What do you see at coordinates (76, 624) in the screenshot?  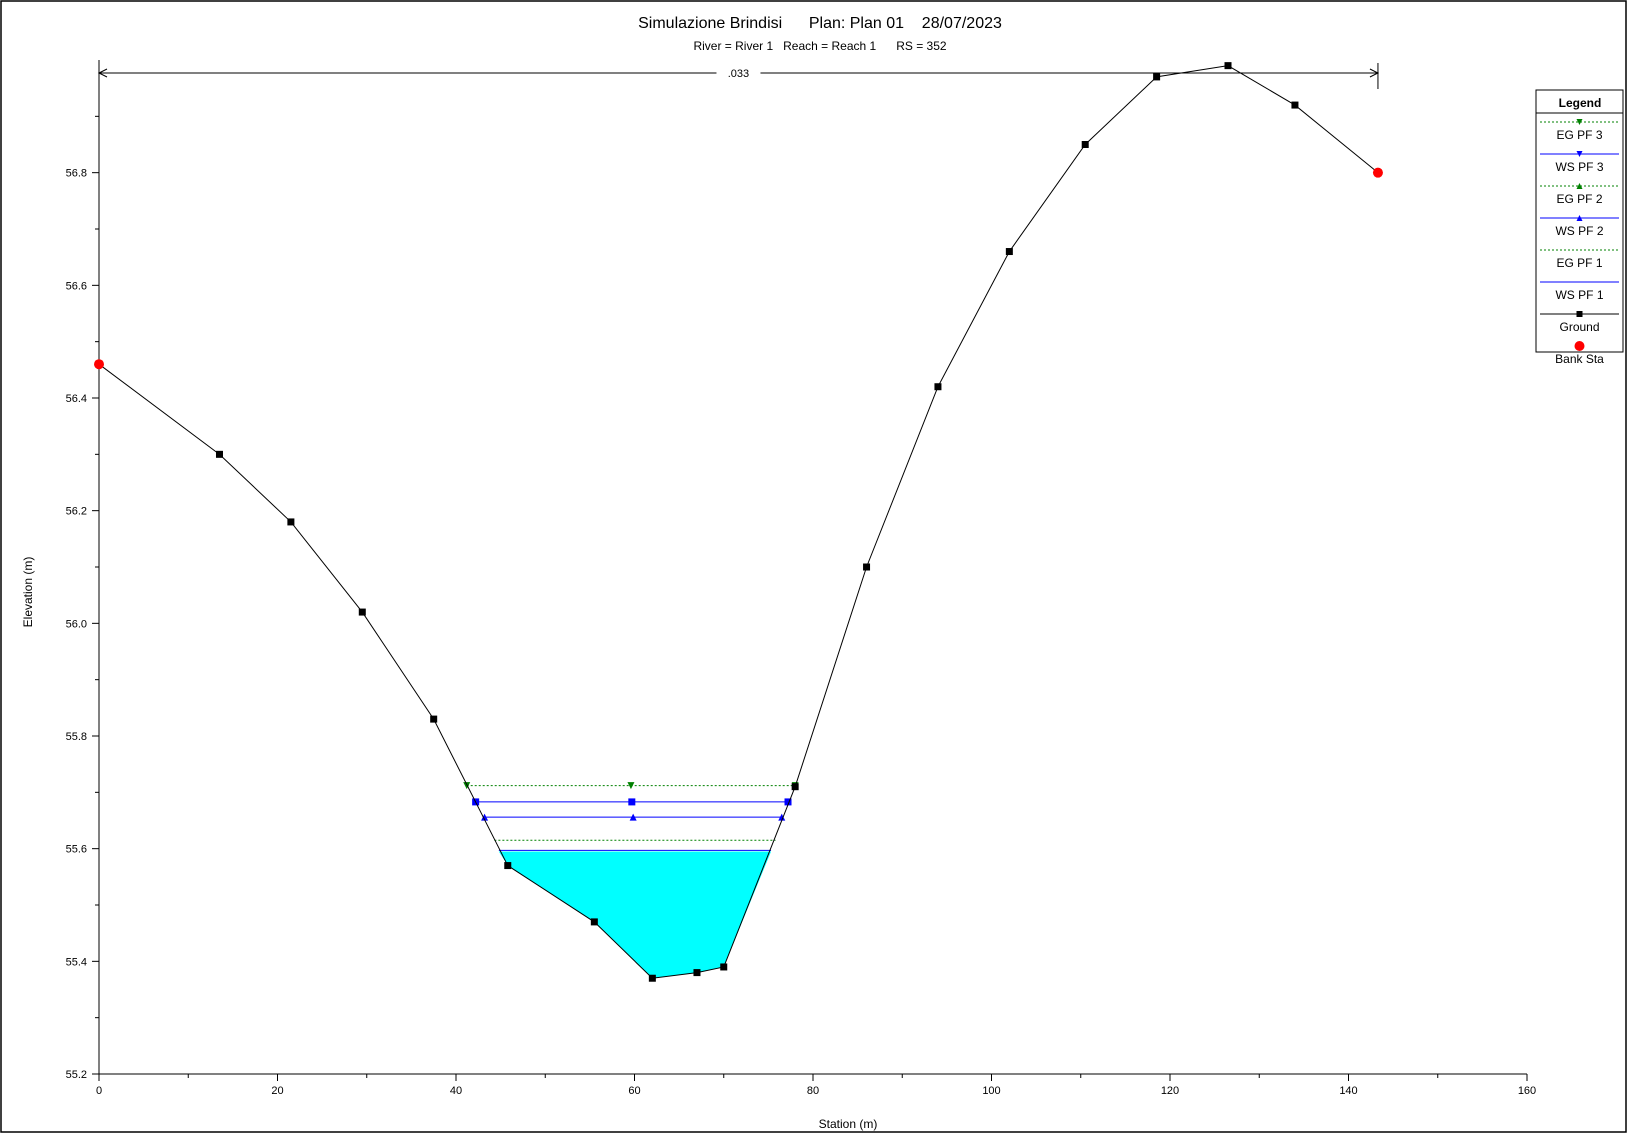 I see `y-tick-label: 56.0` at bounding box center [76, 624].